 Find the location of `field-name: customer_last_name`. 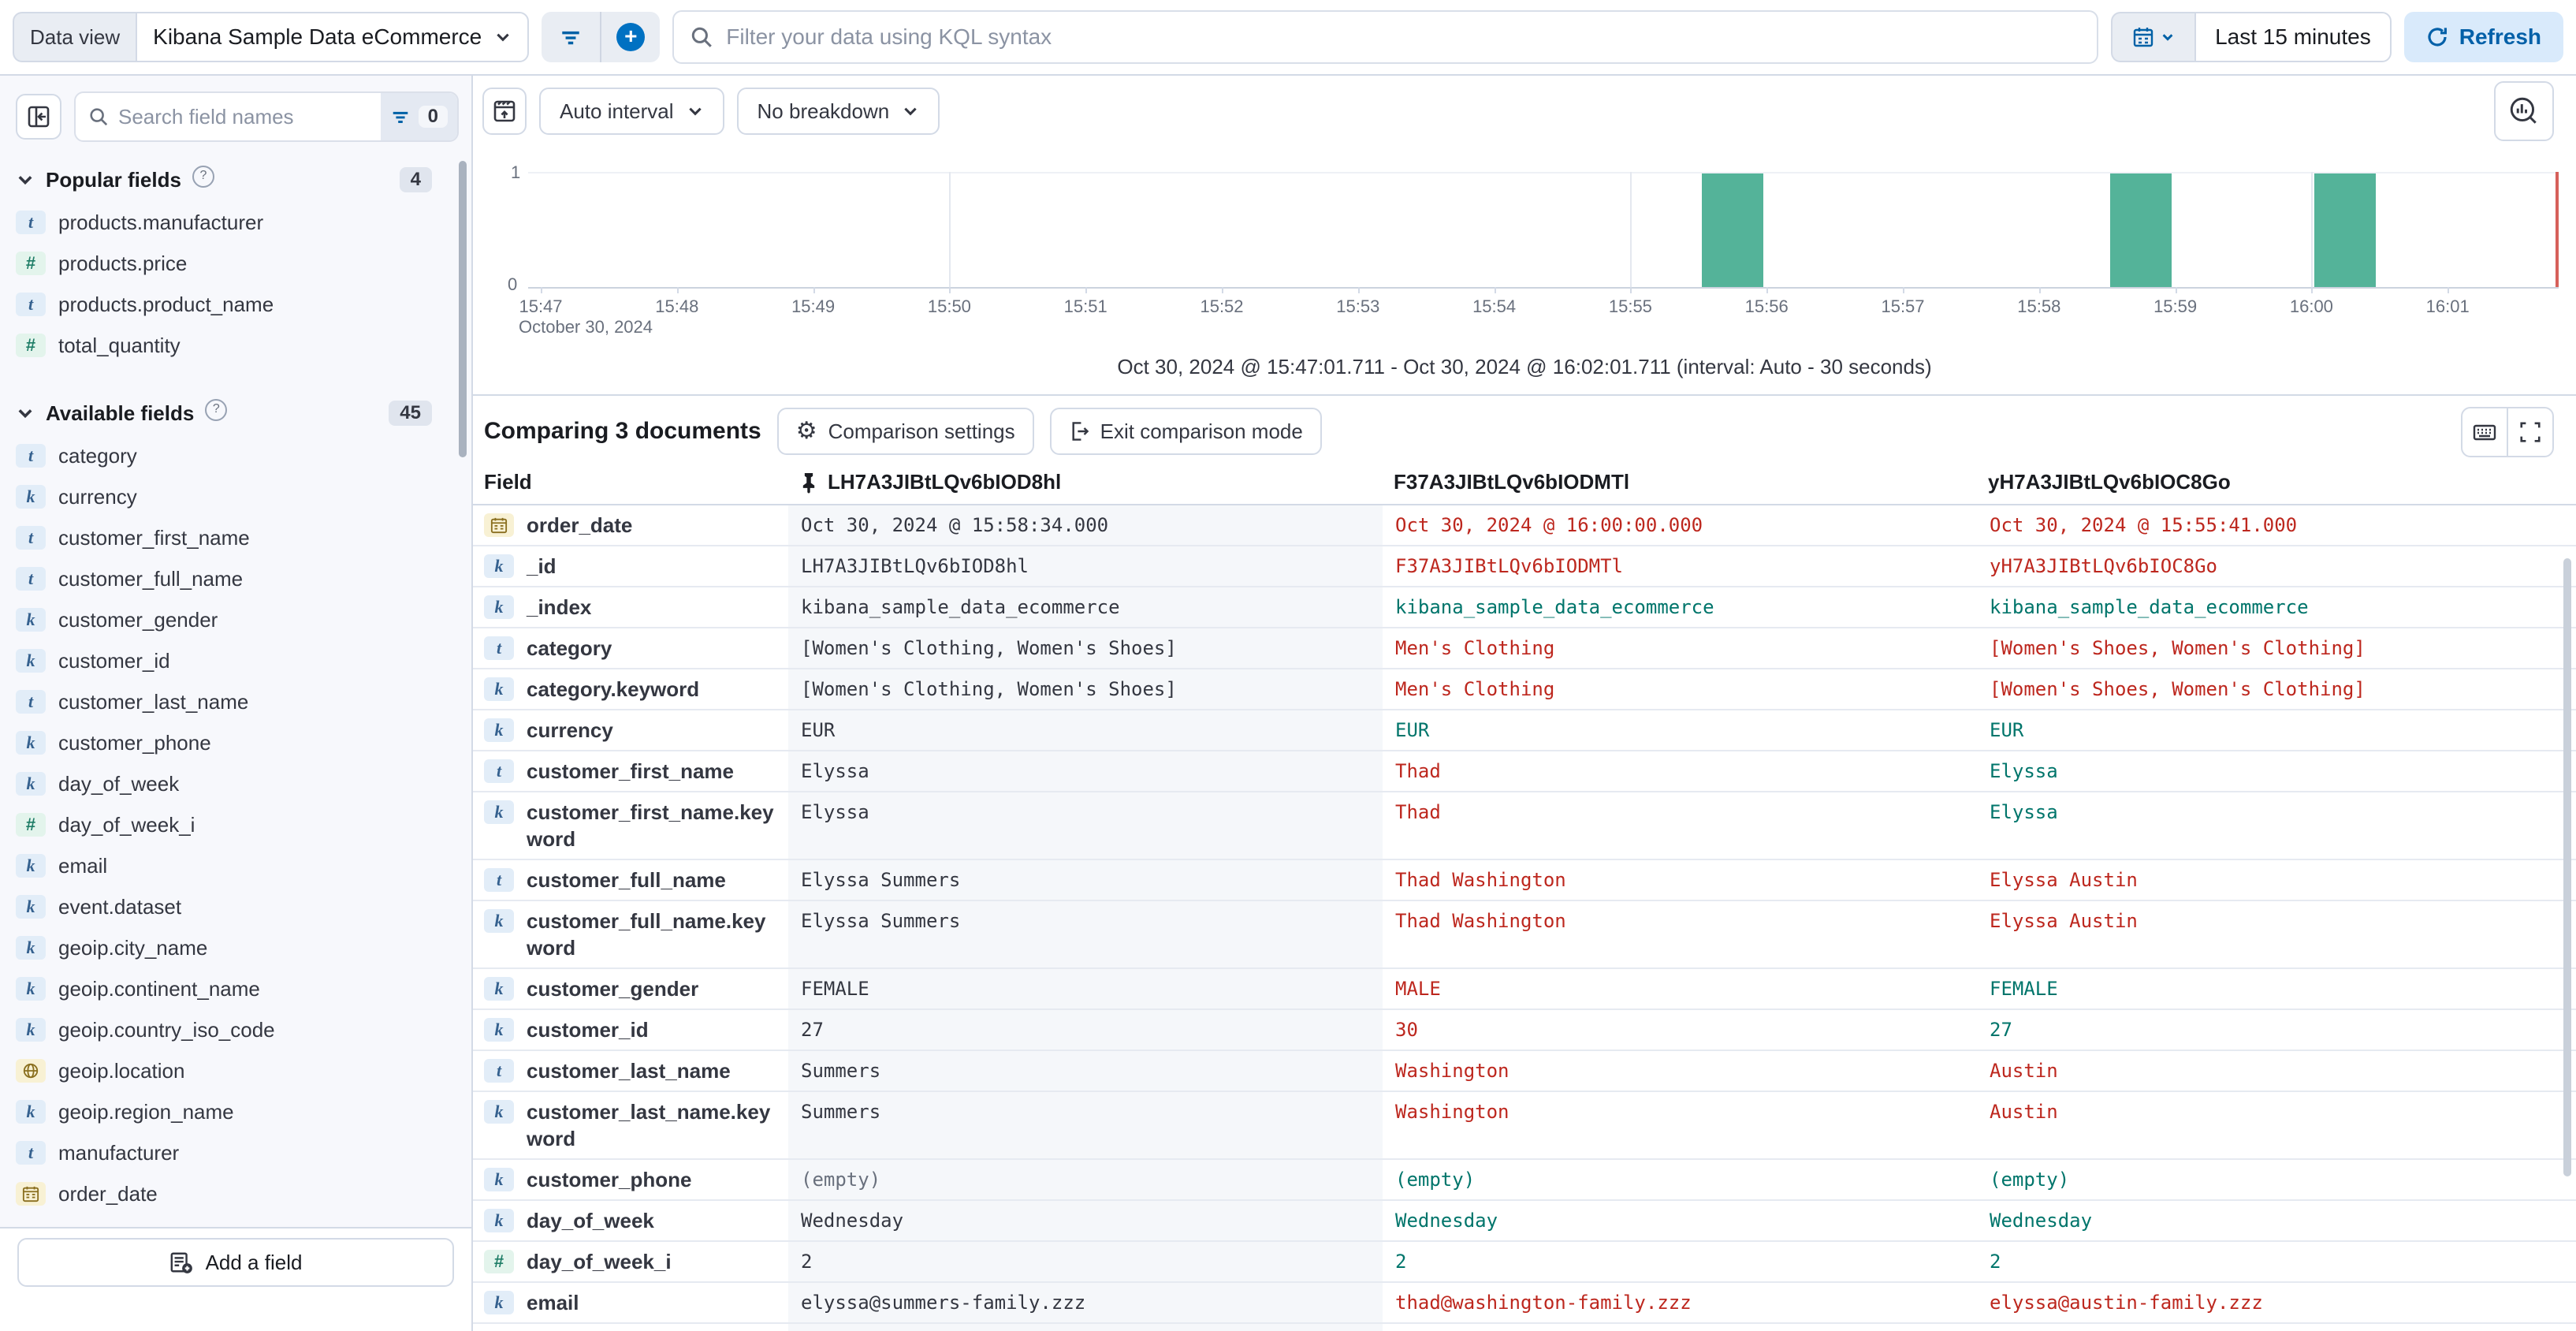

field-name: customer_last_name is located at coordinates (629, 1071).